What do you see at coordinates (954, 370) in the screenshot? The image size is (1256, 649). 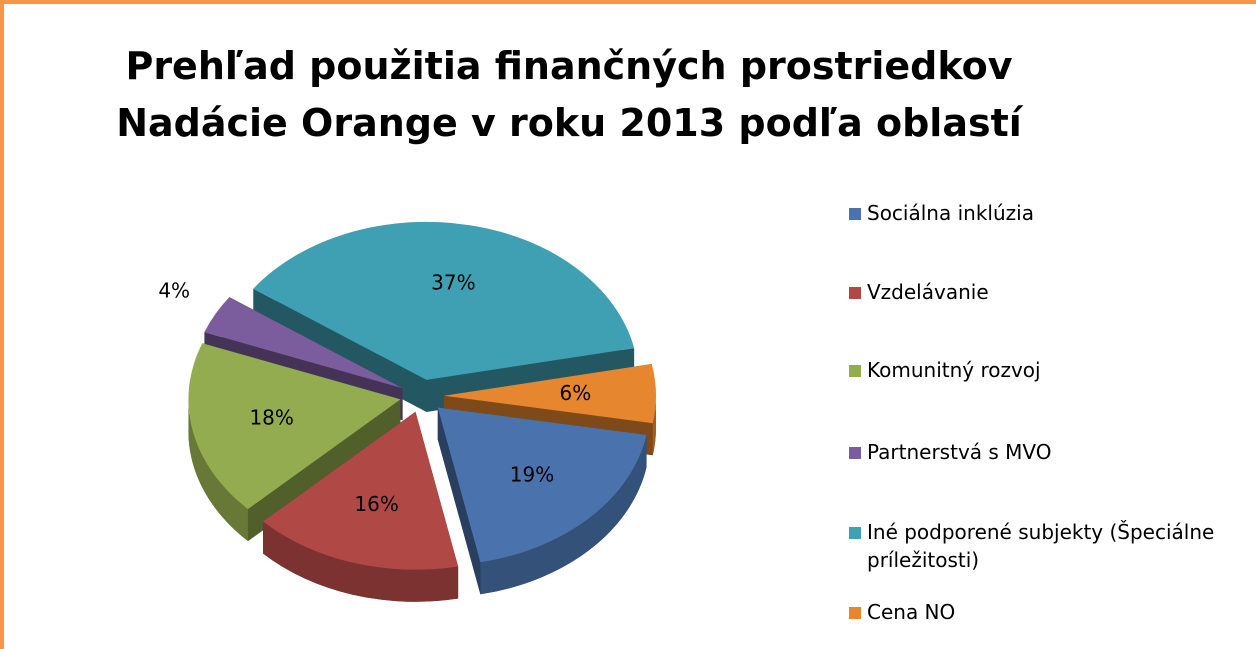 I see `legend-label: Komunitný rozvoj` at bounding box center [954, 370].